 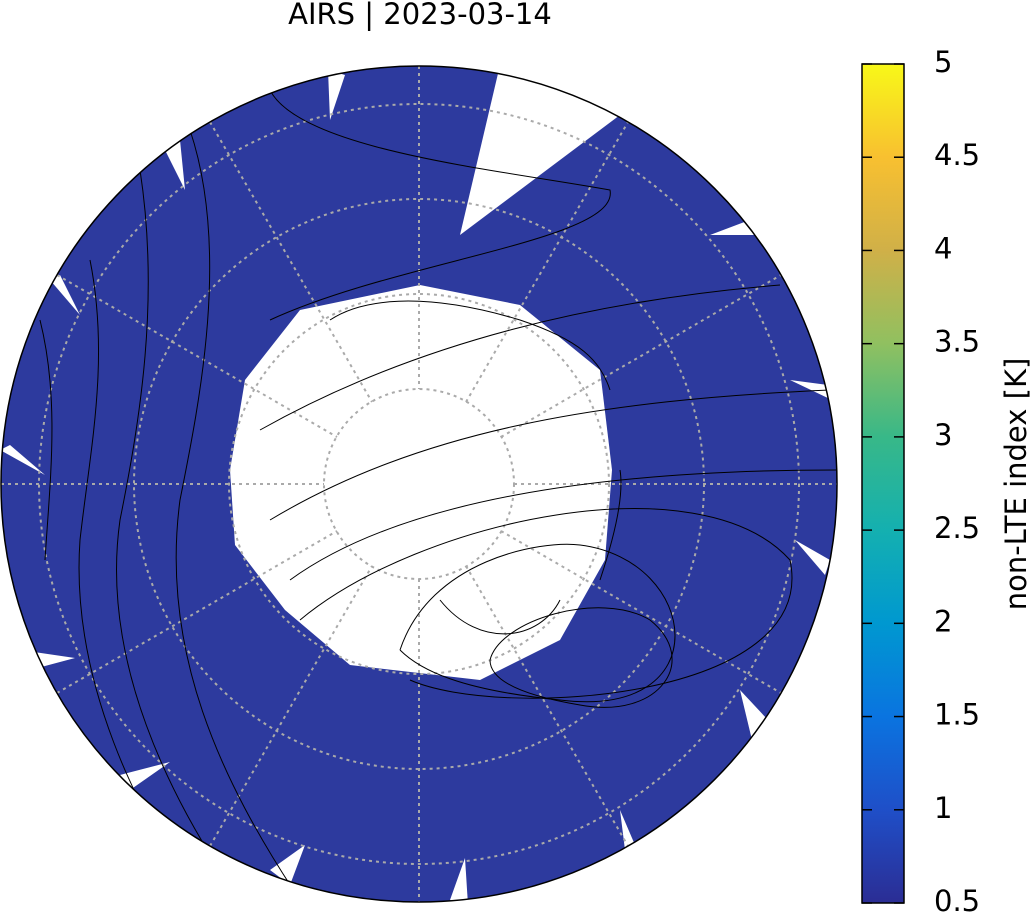 I want to click on colorbar, so click(x=883, y=483).